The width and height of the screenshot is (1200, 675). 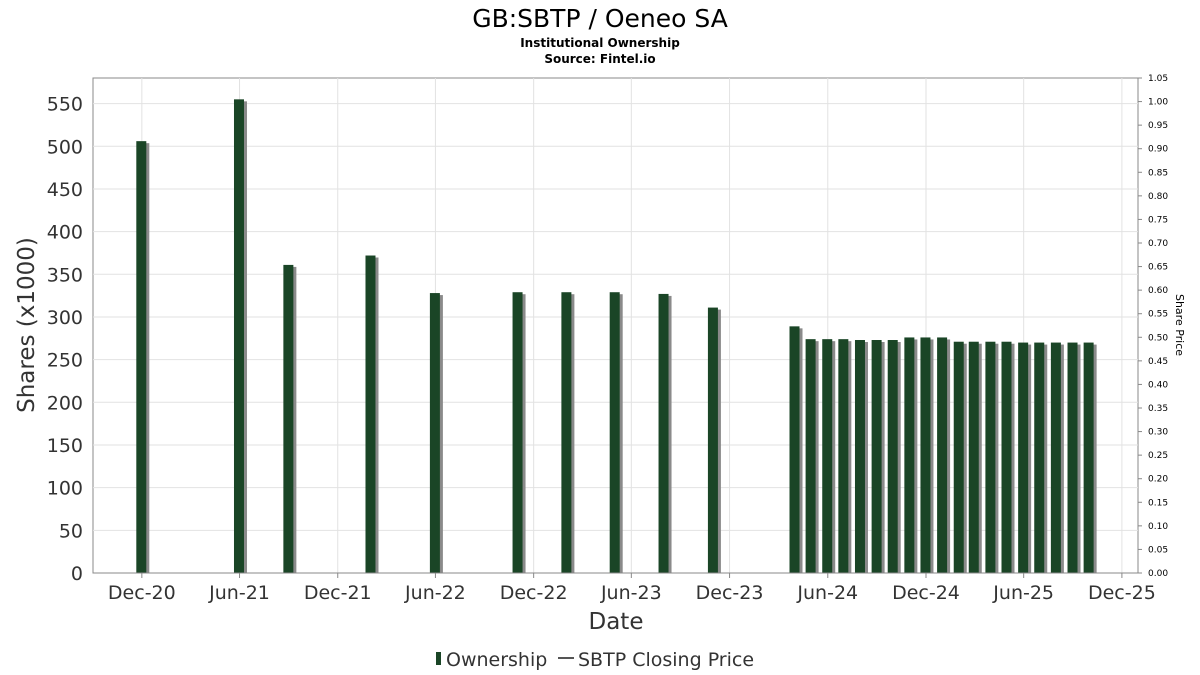 I want to click on y2-tick-label: 0.85, so click(x=1158, y=173).